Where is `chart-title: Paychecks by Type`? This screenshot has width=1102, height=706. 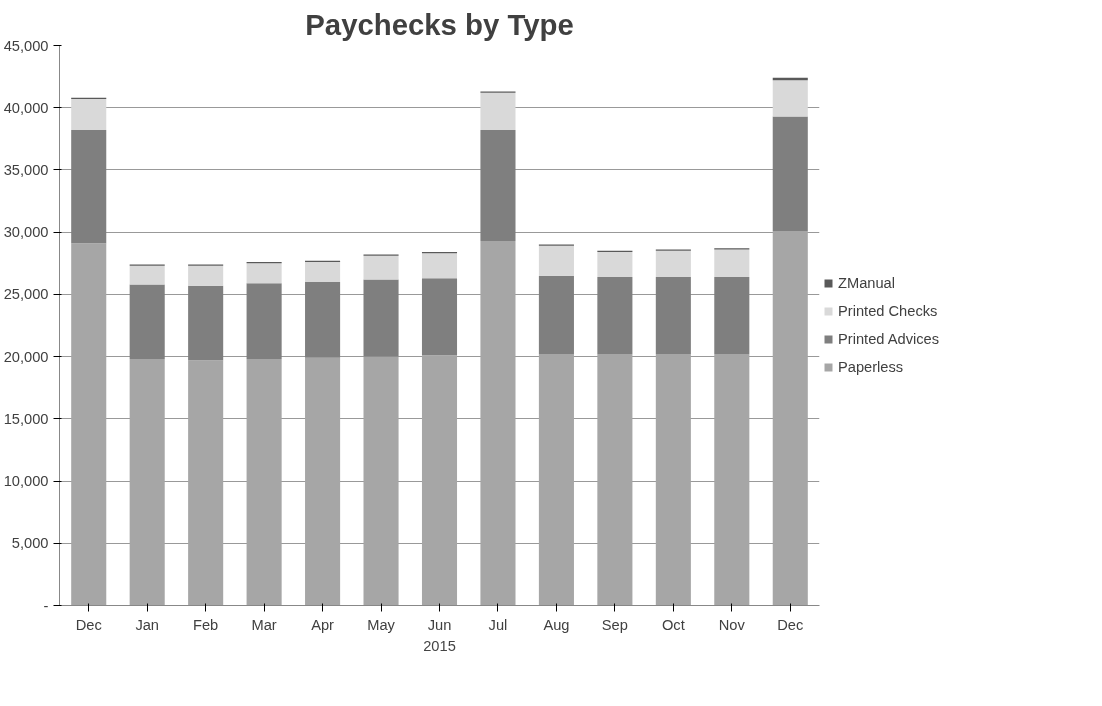 chart-title: Paychecks by Type is located at coordinates (439, 24).